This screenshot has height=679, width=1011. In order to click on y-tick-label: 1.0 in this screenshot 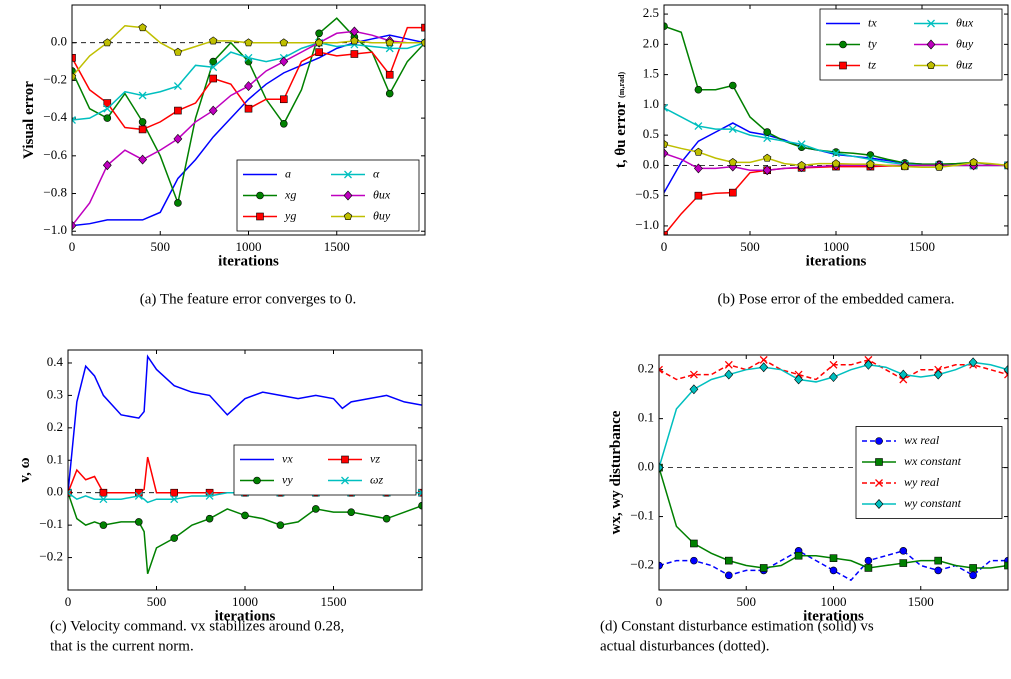, I will do `click(651, 103)`.